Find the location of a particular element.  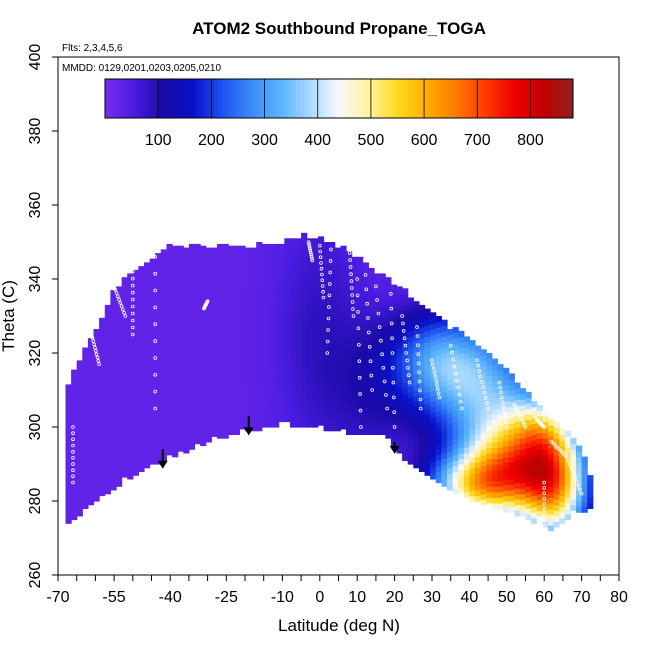

y-tick-label: 300 is located at coordinates (35, 427).